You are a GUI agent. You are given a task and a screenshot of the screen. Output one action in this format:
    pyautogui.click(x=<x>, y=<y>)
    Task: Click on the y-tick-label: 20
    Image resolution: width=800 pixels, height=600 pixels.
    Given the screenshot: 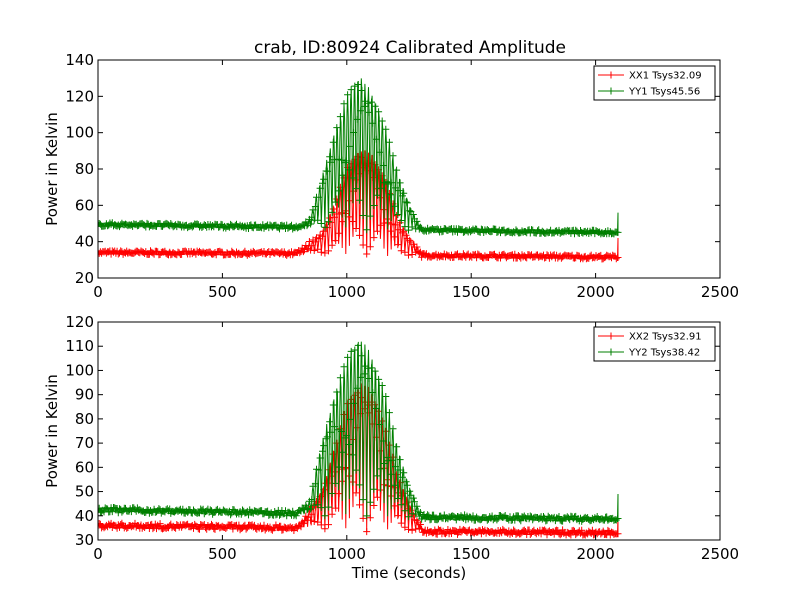 What is the action you would take?
    pyautogui.click(x=84, y=278)
    